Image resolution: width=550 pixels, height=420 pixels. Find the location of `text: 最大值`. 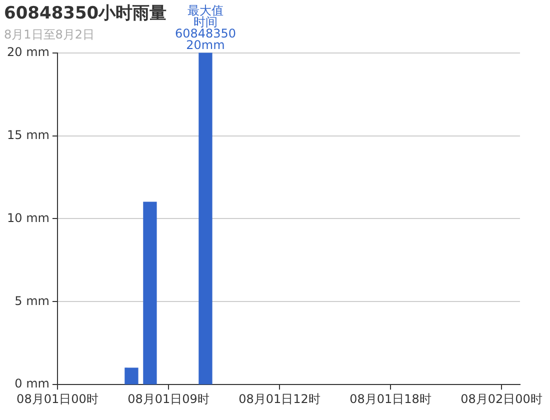

text: 最大值 is located at coordinates (205, 10).